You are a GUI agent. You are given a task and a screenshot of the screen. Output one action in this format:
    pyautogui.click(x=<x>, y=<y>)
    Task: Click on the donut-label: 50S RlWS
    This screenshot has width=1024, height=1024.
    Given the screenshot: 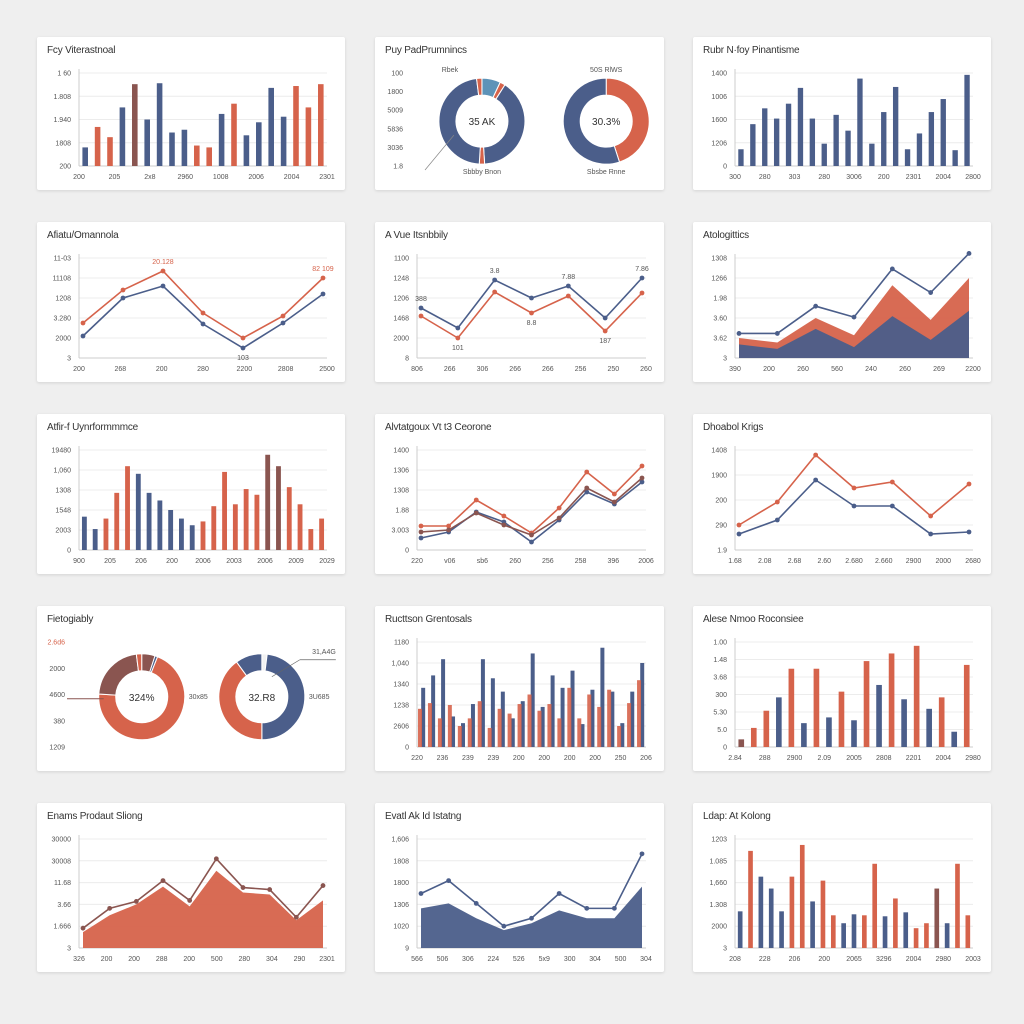 What is the action you would take?
    pyautogui.click(x=606, y=70)
    